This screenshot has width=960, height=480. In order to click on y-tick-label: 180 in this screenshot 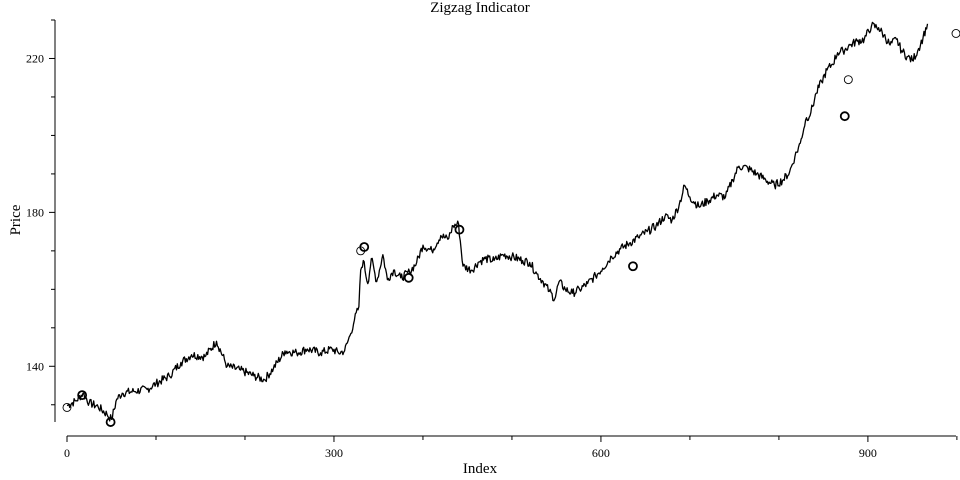, I will do `click(35, 212)`.